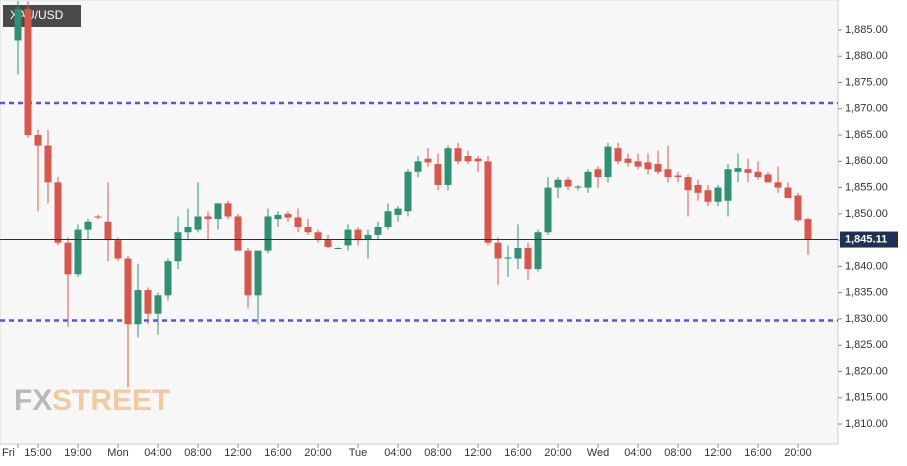 The width and height of the screenshot is (907, 466). I want to click on x-tick-label: 19:00, so click(78, 453).